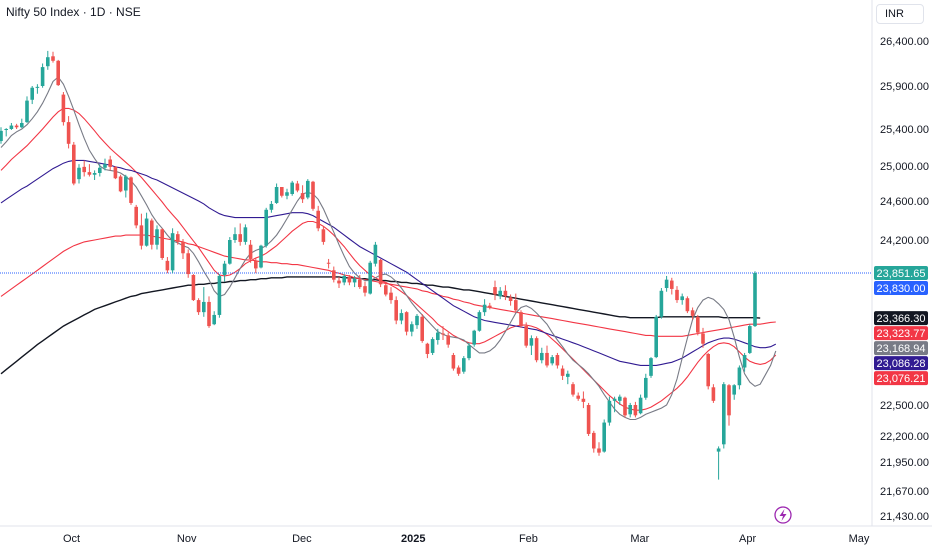 The width and height of the screenshot is (932, 550). I want to click on y-tick-label: 24,600.00, so click(904, 202).